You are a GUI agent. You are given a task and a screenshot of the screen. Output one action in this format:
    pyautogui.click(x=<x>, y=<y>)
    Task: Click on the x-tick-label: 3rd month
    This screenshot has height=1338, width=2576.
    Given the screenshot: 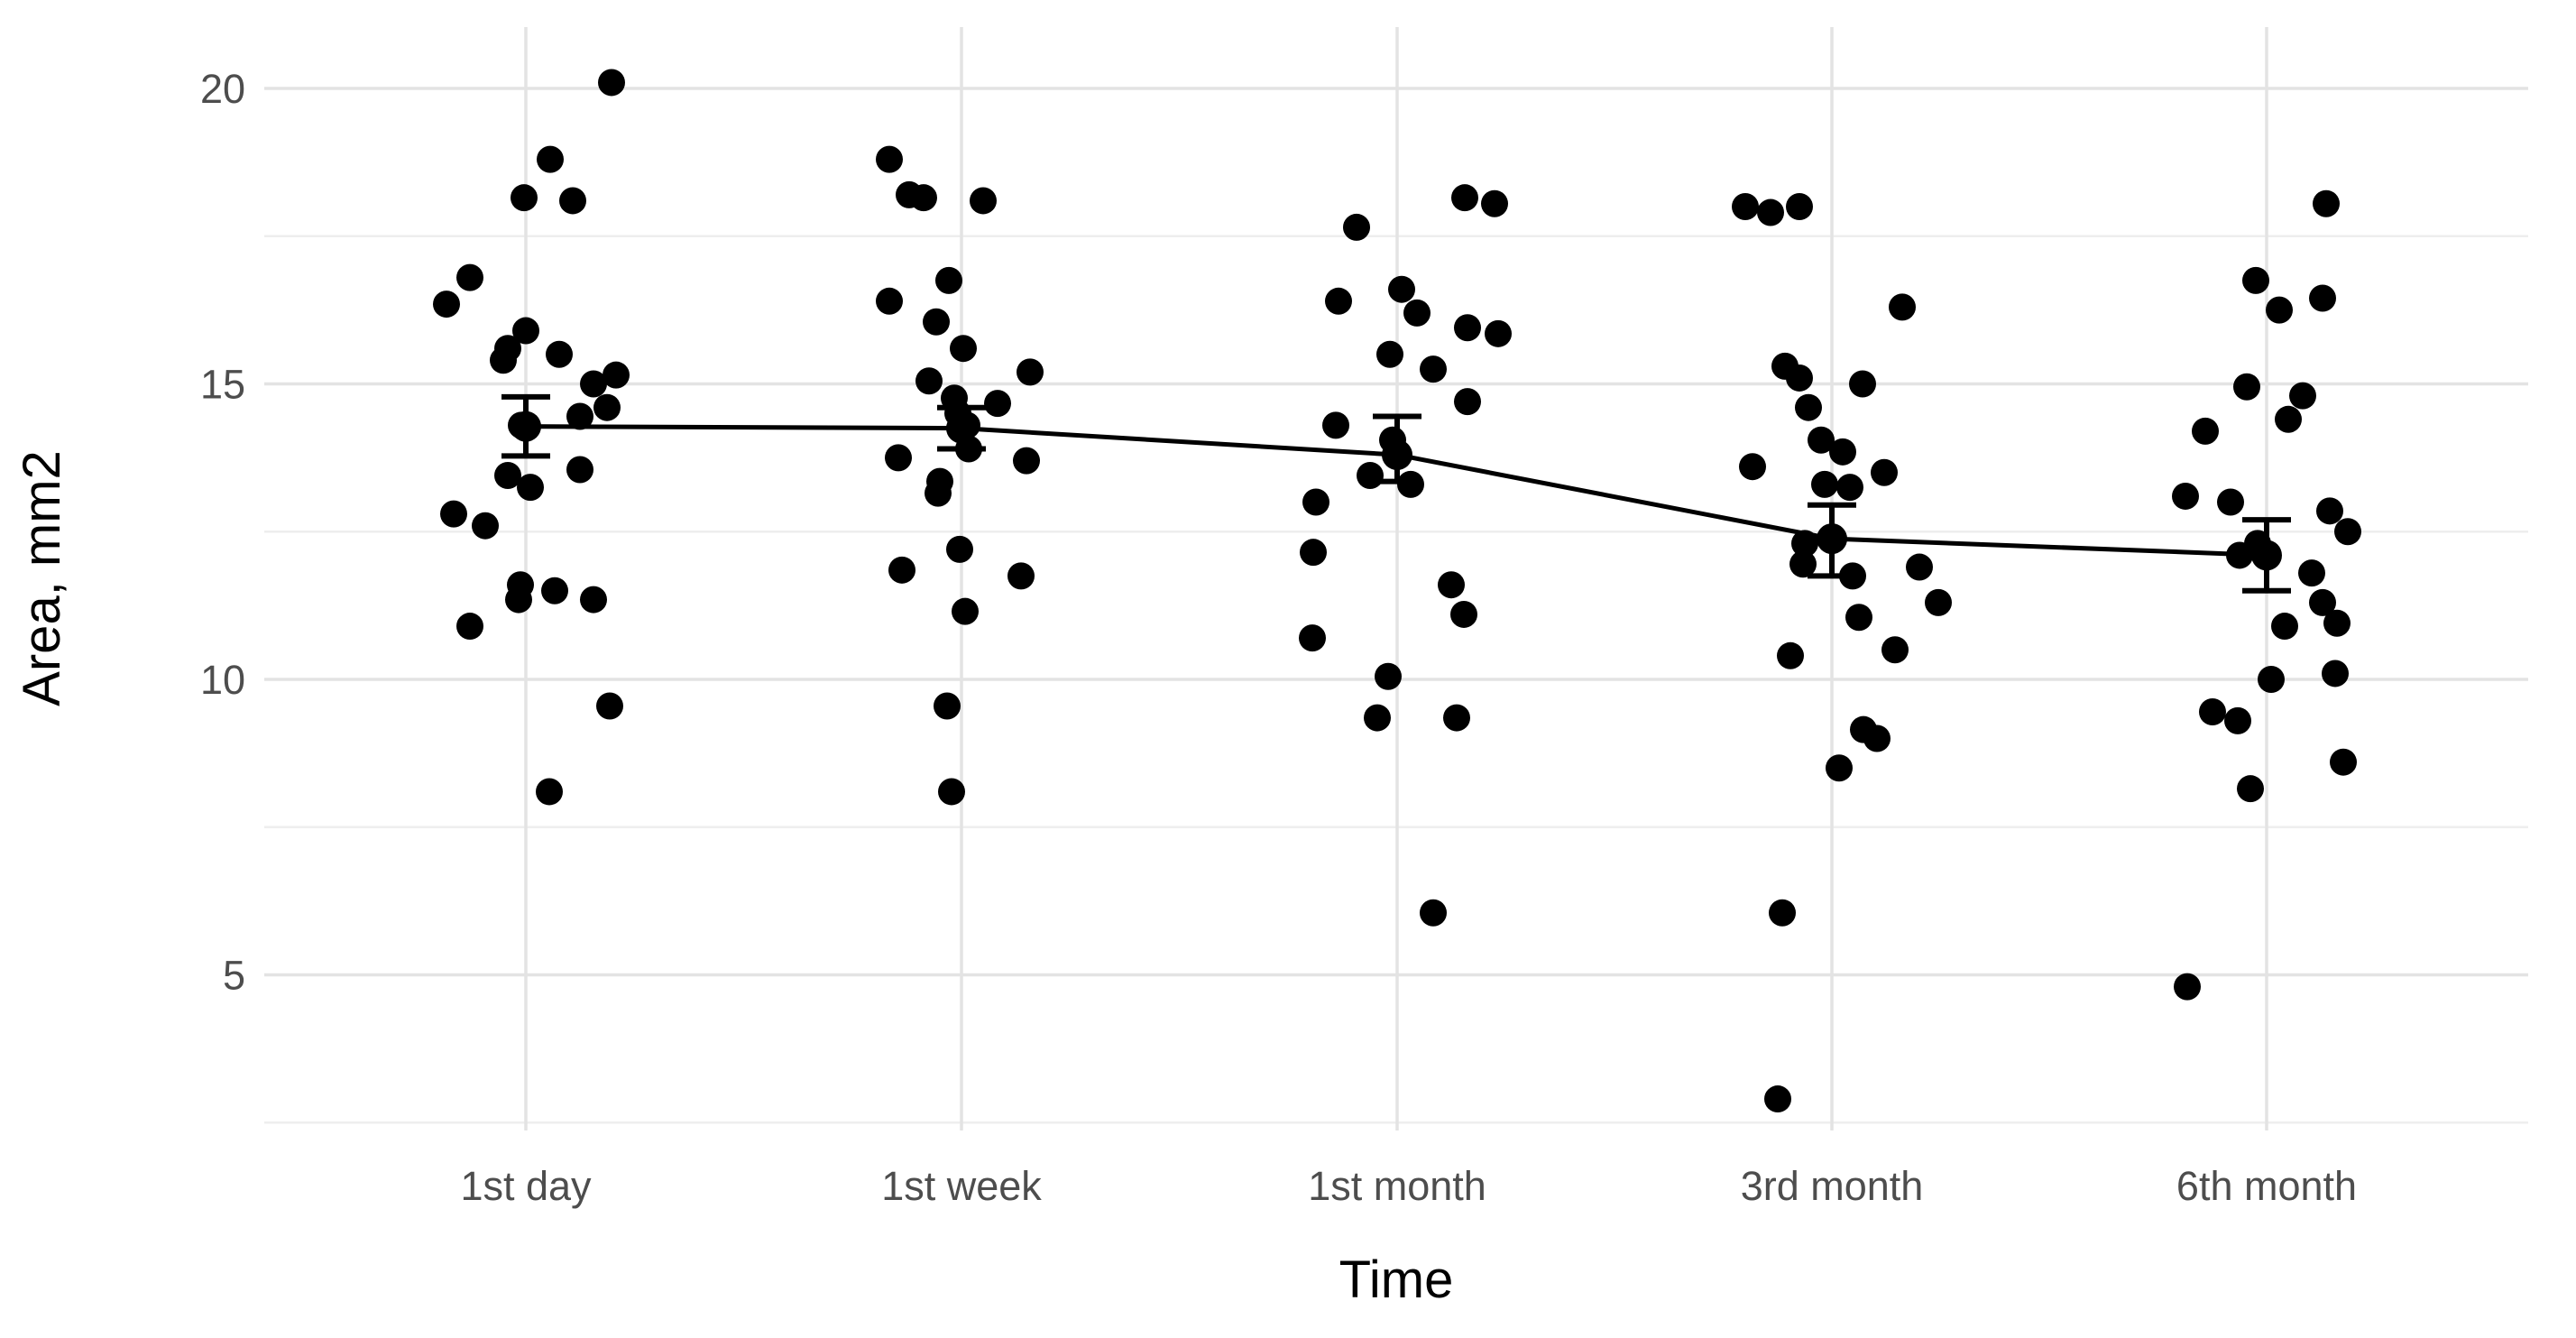 What is the action you would take?
    pyautogui.click(x=1832, y=1186)
    